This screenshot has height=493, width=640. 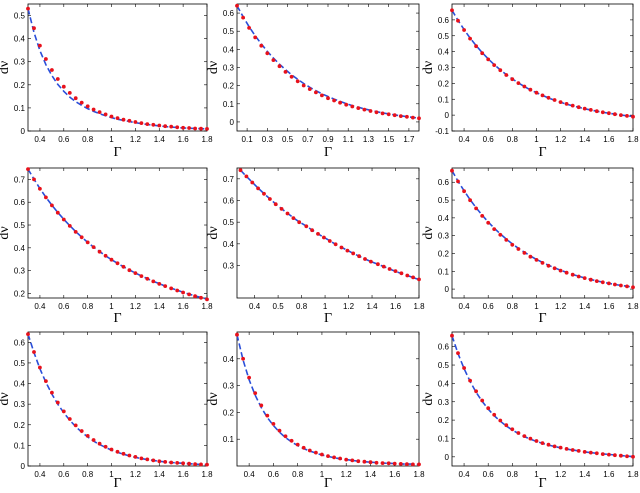 What do you see at coordinates (308, 139) in the screenshot?
I see `x-tick-label: 0.7` at bounding box center [308, 139].